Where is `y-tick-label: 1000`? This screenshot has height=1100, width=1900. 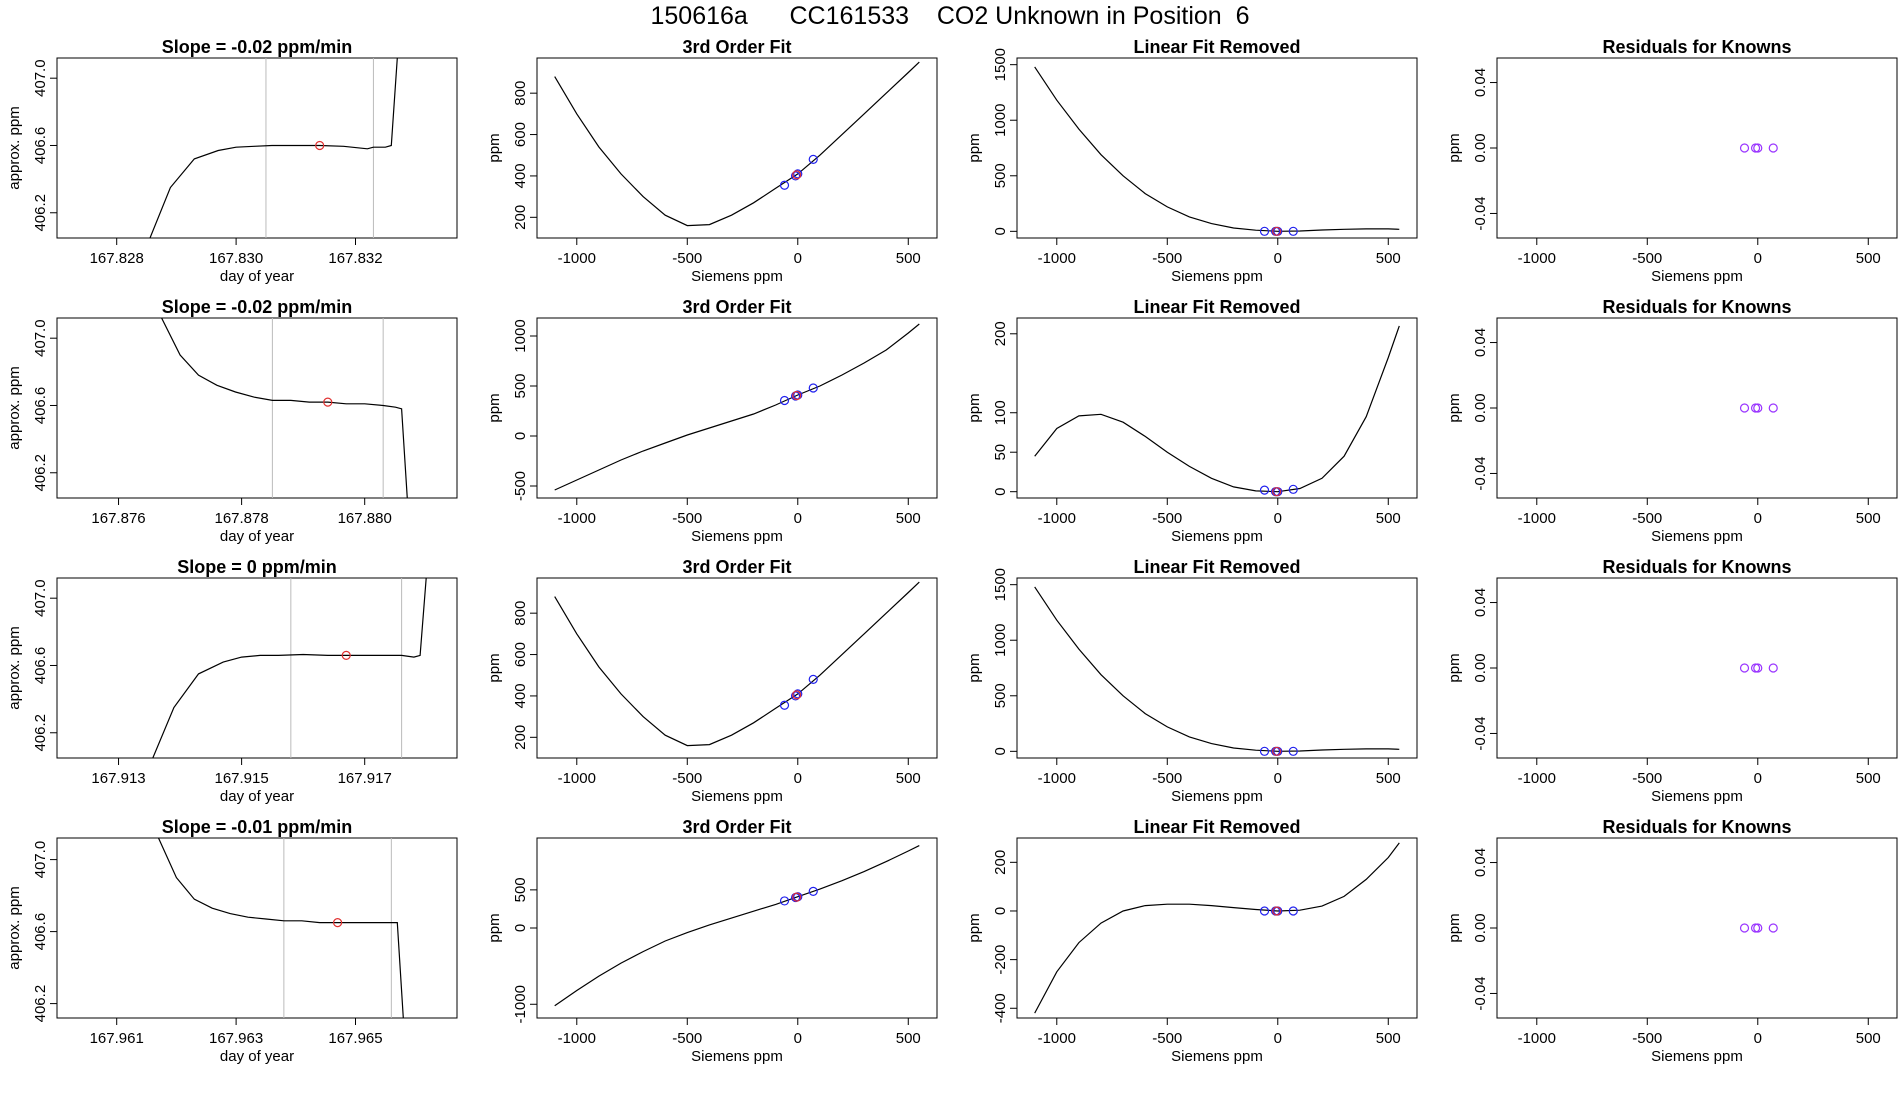 y-tick-label: 1000 is located at coordinates (1000, 640).